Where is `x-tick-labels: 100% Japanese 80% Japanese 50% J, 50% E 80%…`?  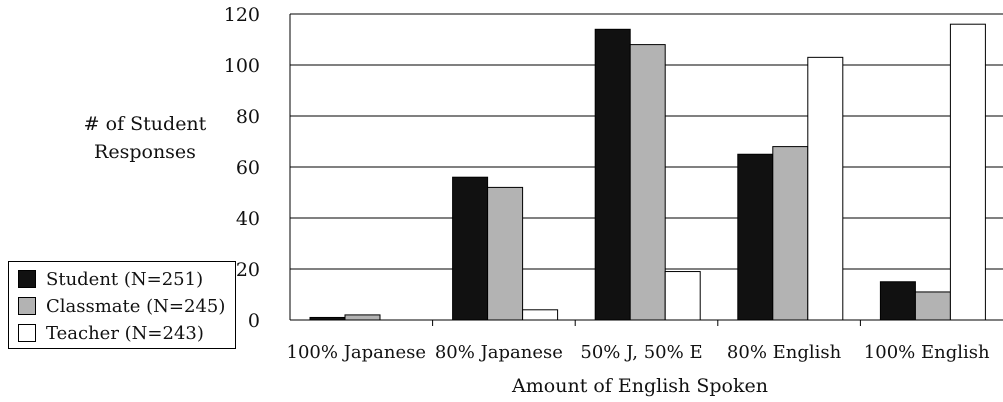
x-tick-labels: 100% Japanese 80% Japanese 50% J, 50% E 80%… is located at coordinates (638, 352).